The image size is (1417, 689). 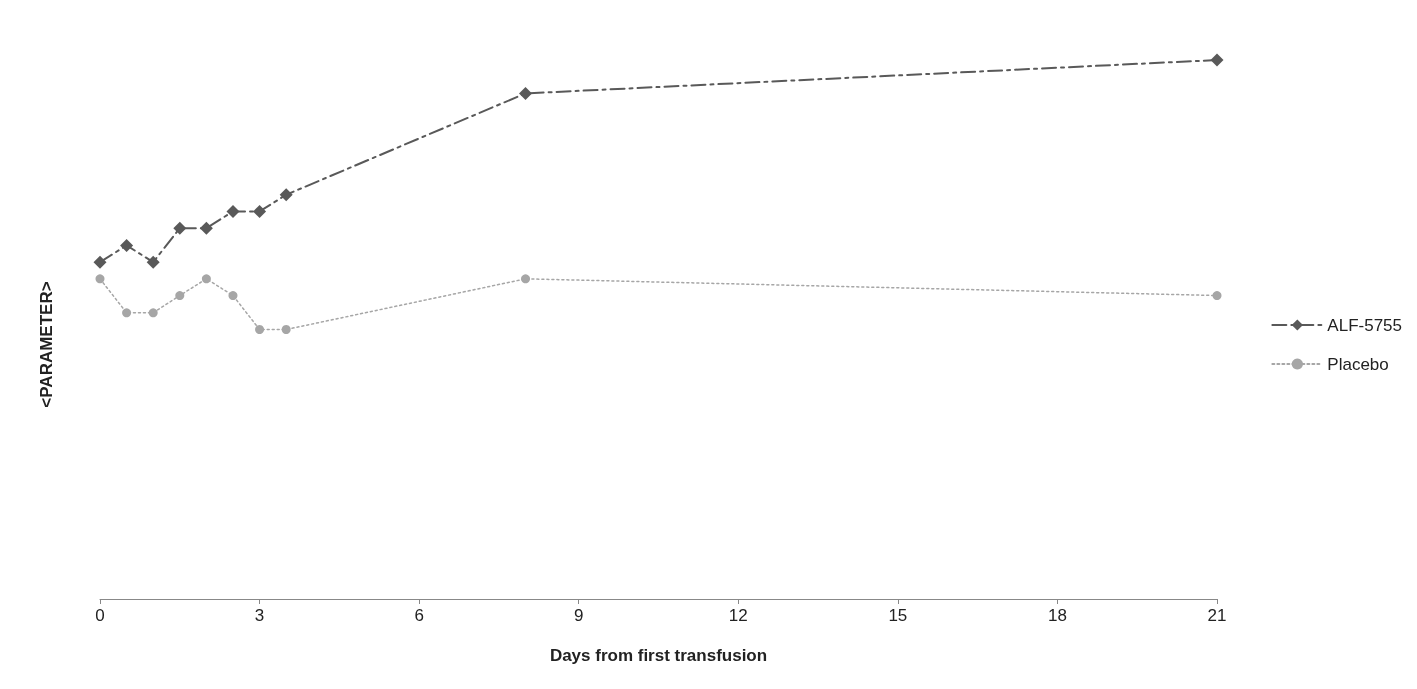 I want to click on x-tick-label: 3, so click(x=259, y=615).